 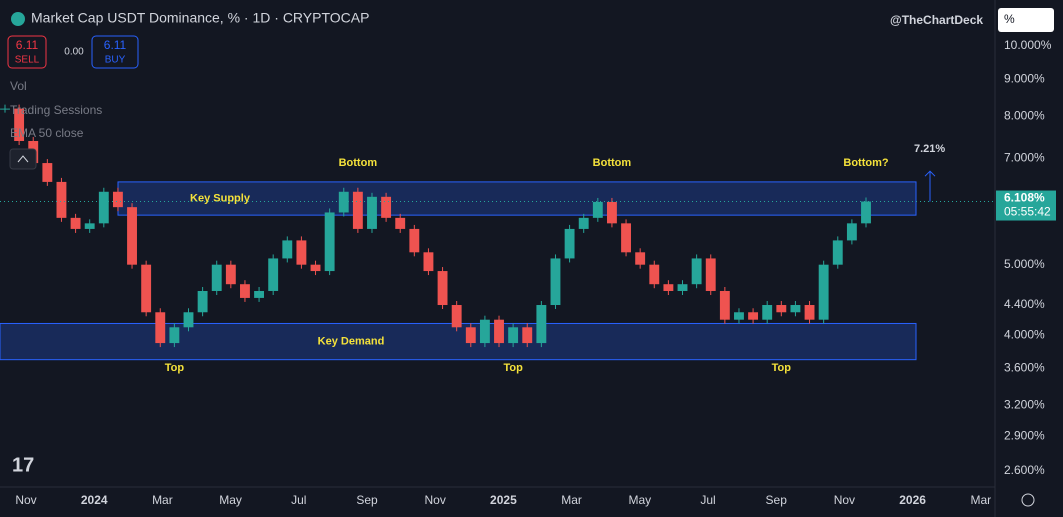 I want to click on annotation: Bottom?, so click(x=865, y=163).